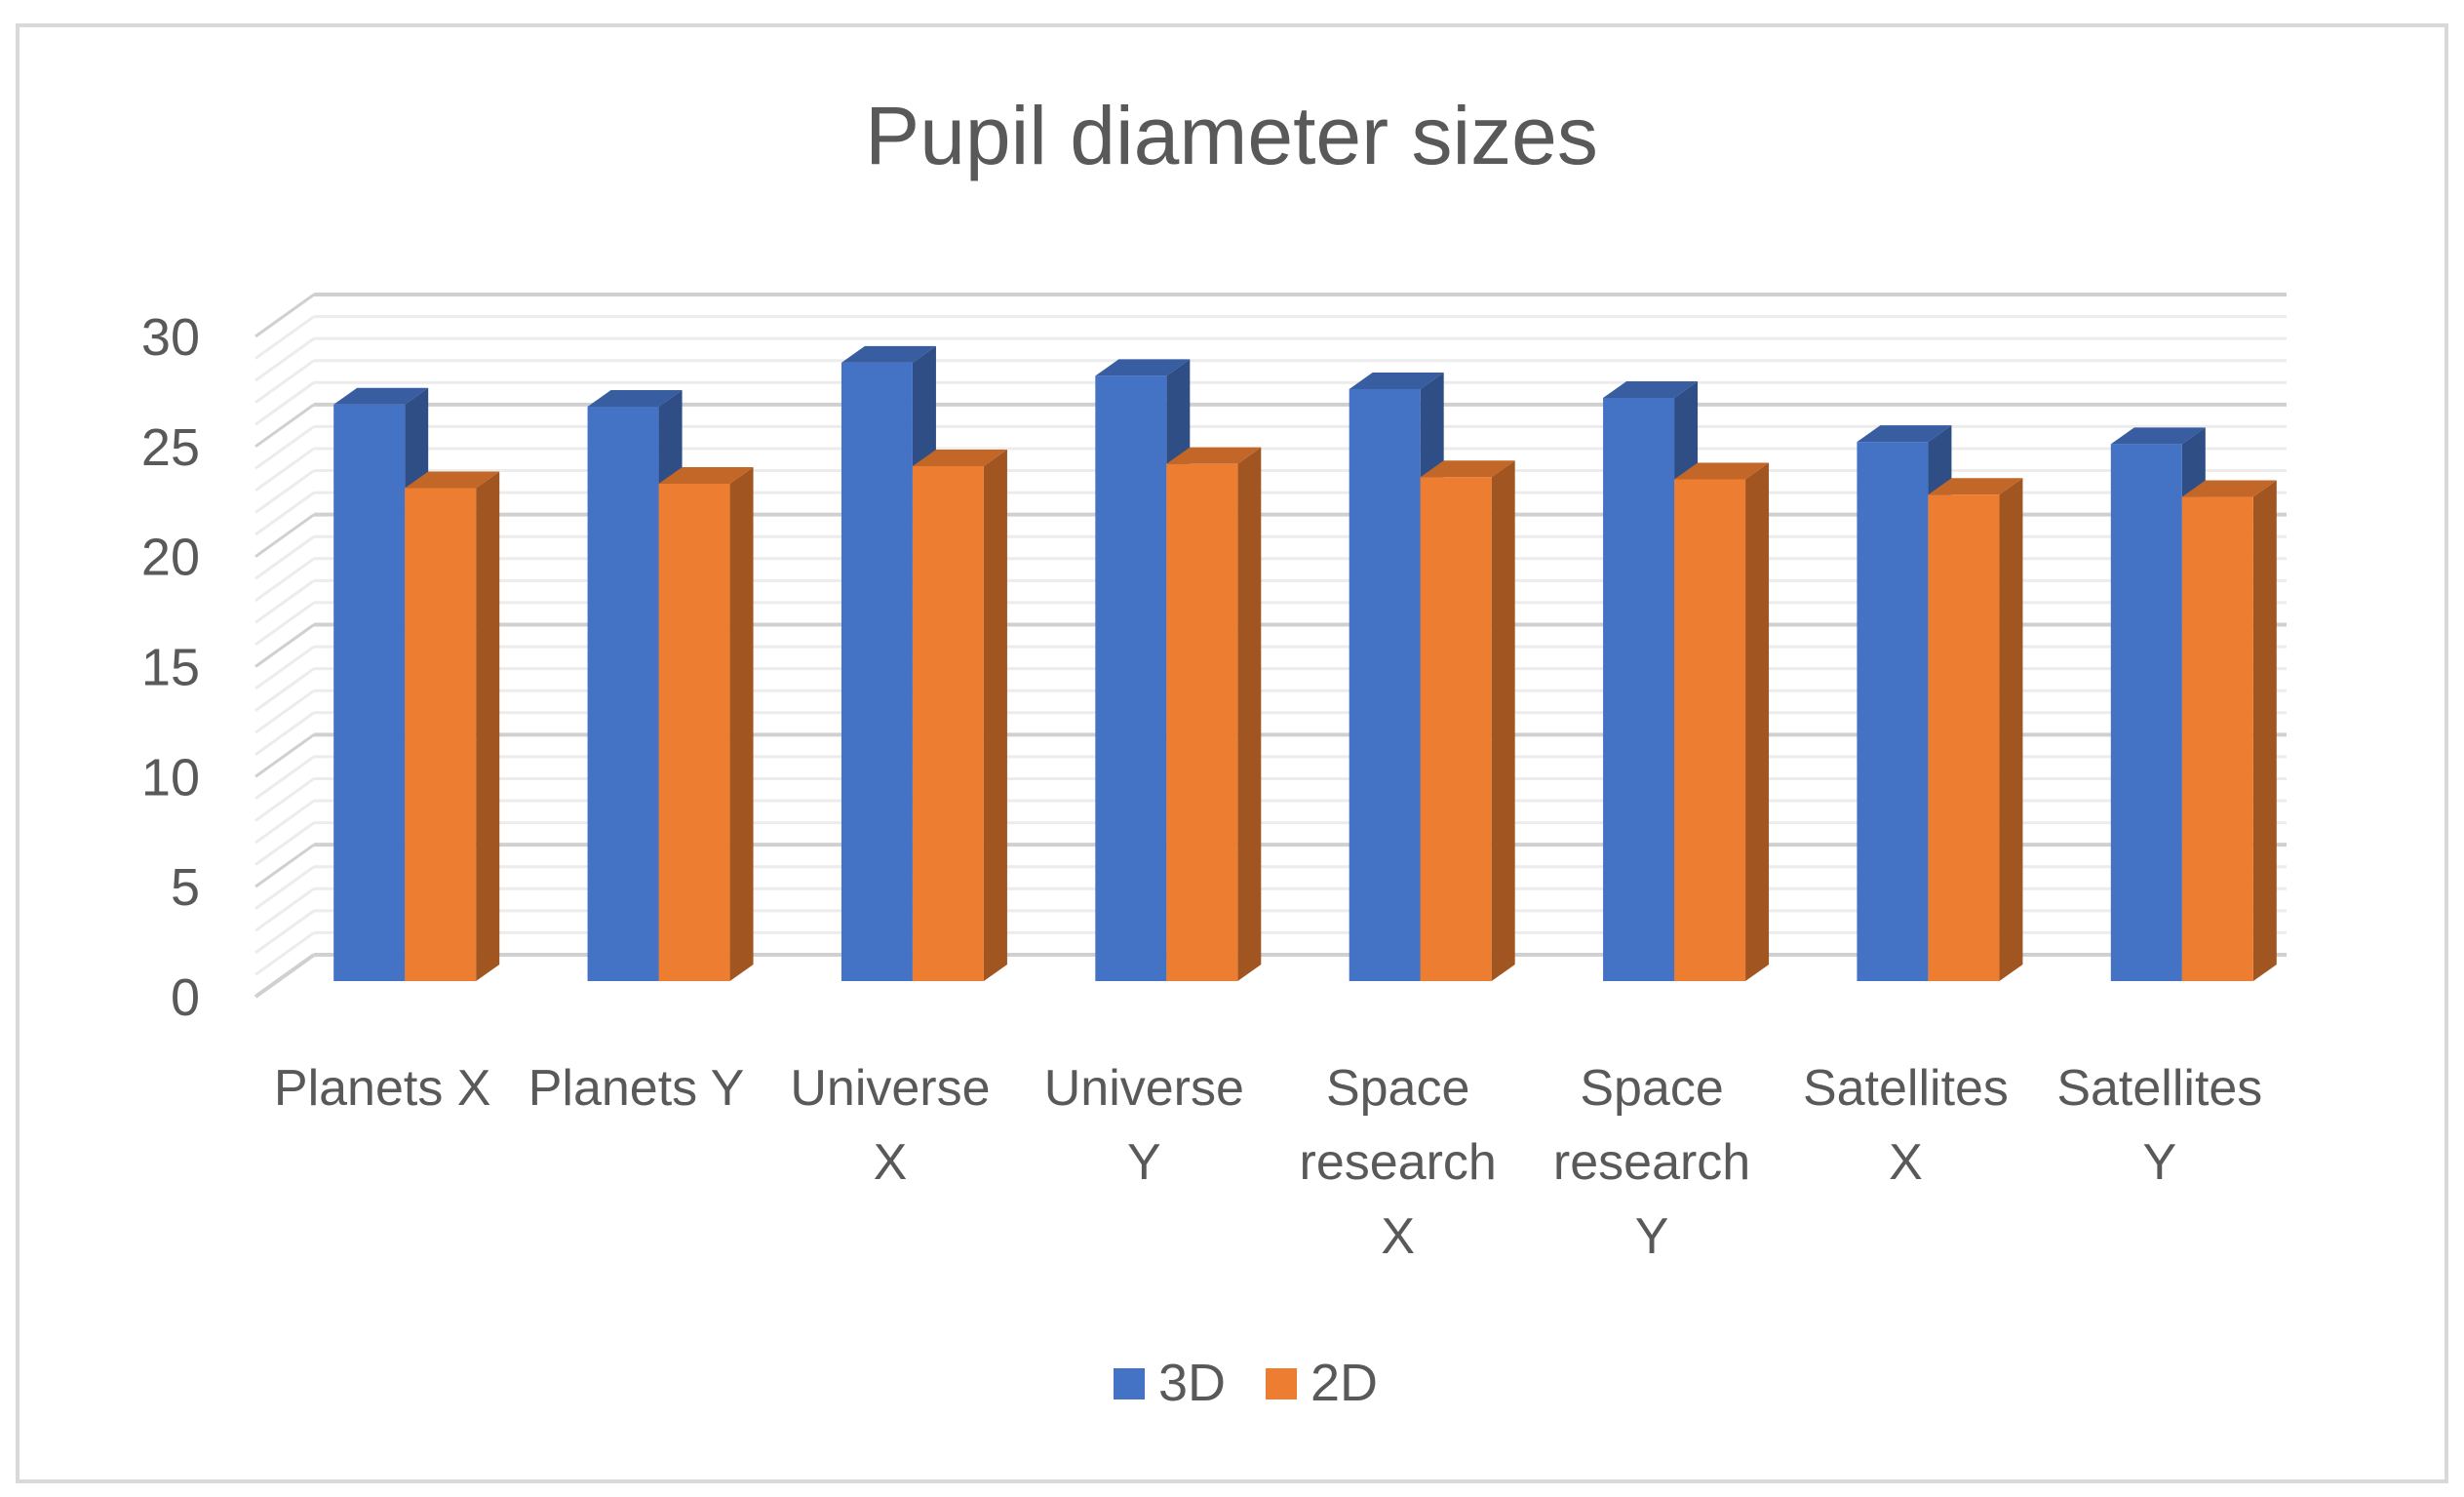 The image size is (2464, 1497). Describe the element at coordinates (382, 1089) in the screenshot. I see `x-tick-label-line: Planets X` at that location.